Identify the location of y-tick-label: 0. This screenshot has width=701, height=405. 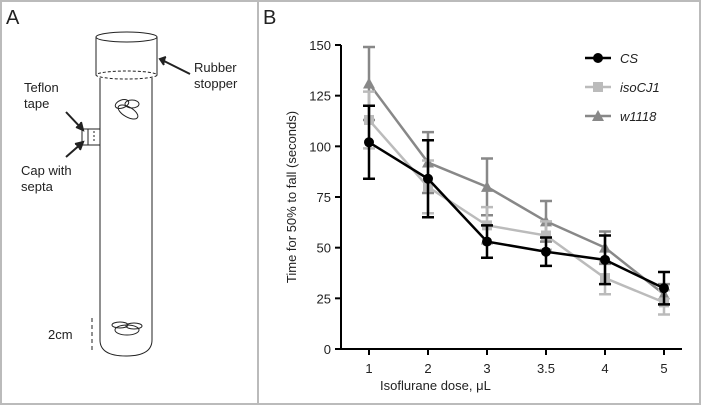
(327, 349).